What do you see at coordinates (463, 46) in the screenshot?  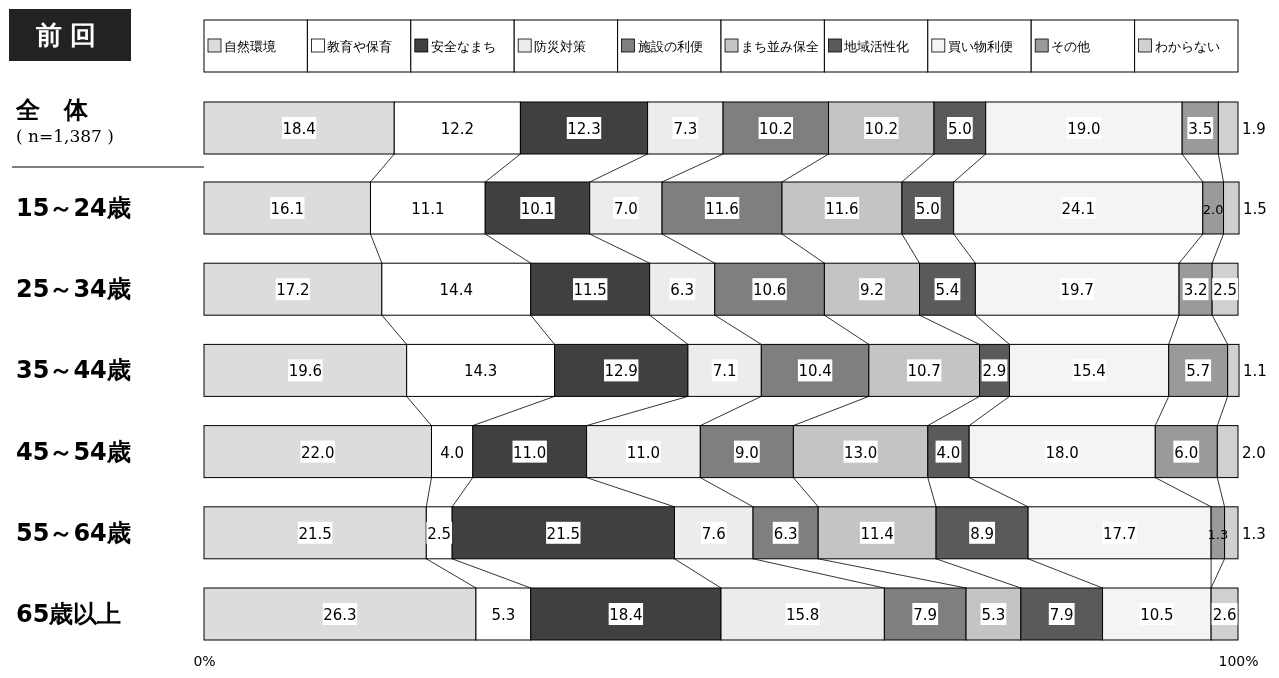 I see `legend-label: 安全なまち` at bounding box center [463, 46].